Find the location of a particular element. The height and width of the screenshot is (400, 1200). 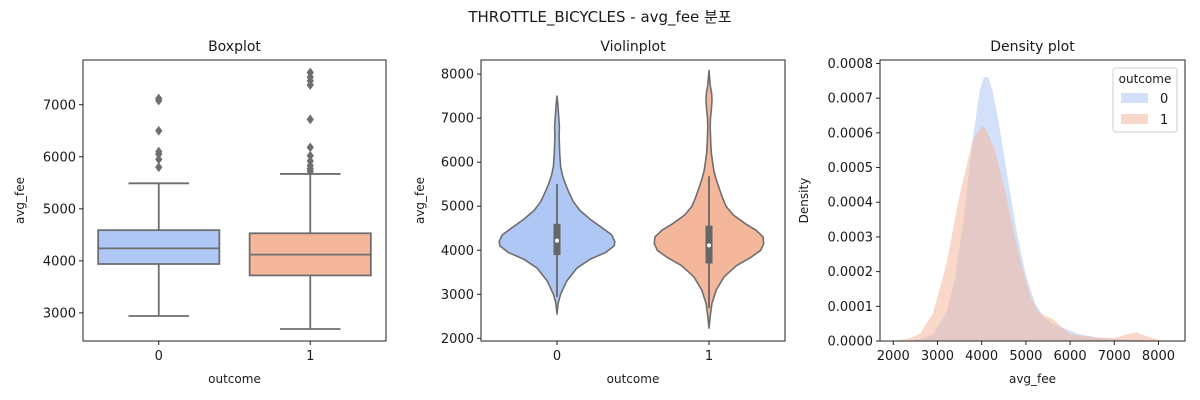

x-tick-label: 5000 is located at coordinates (1025, 356).